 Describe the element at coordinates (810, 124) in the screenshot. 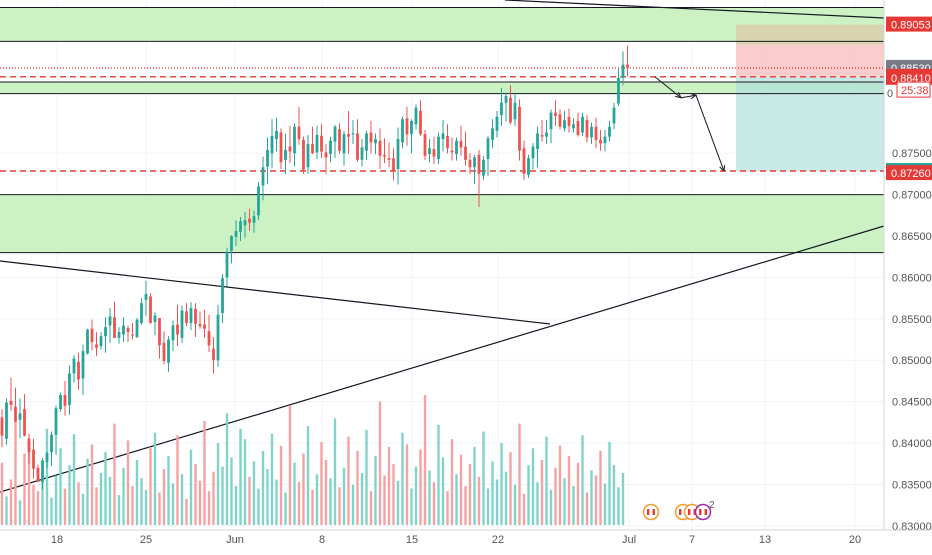

I see `take-profit-area` at that location.